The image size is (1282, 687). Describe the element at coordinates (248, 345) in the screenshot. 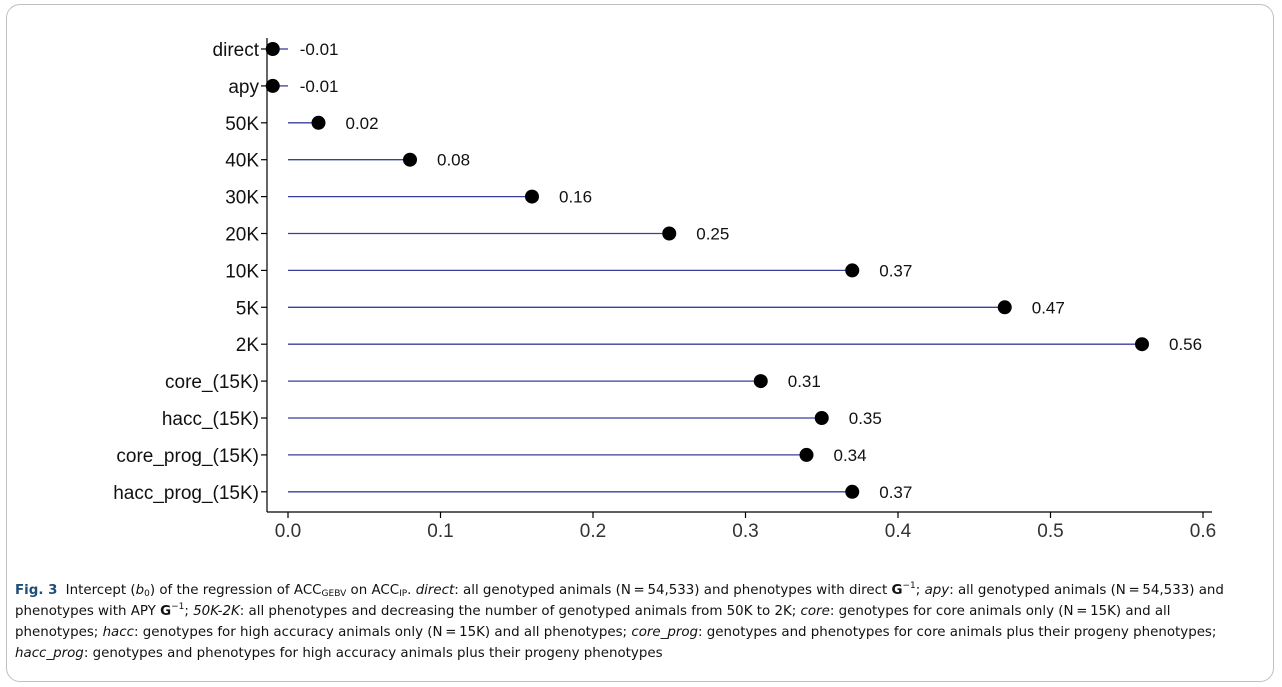

I see `y-tick-label: 2K` at that location.